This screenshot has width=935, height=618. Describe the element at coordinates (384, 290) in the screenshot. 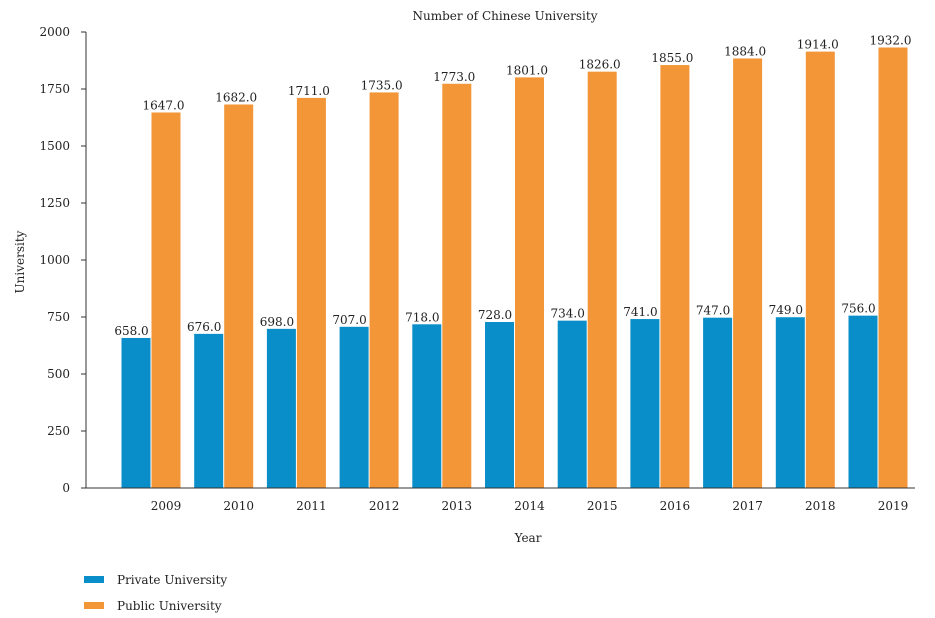

I see `bar-public-2012` at that location.